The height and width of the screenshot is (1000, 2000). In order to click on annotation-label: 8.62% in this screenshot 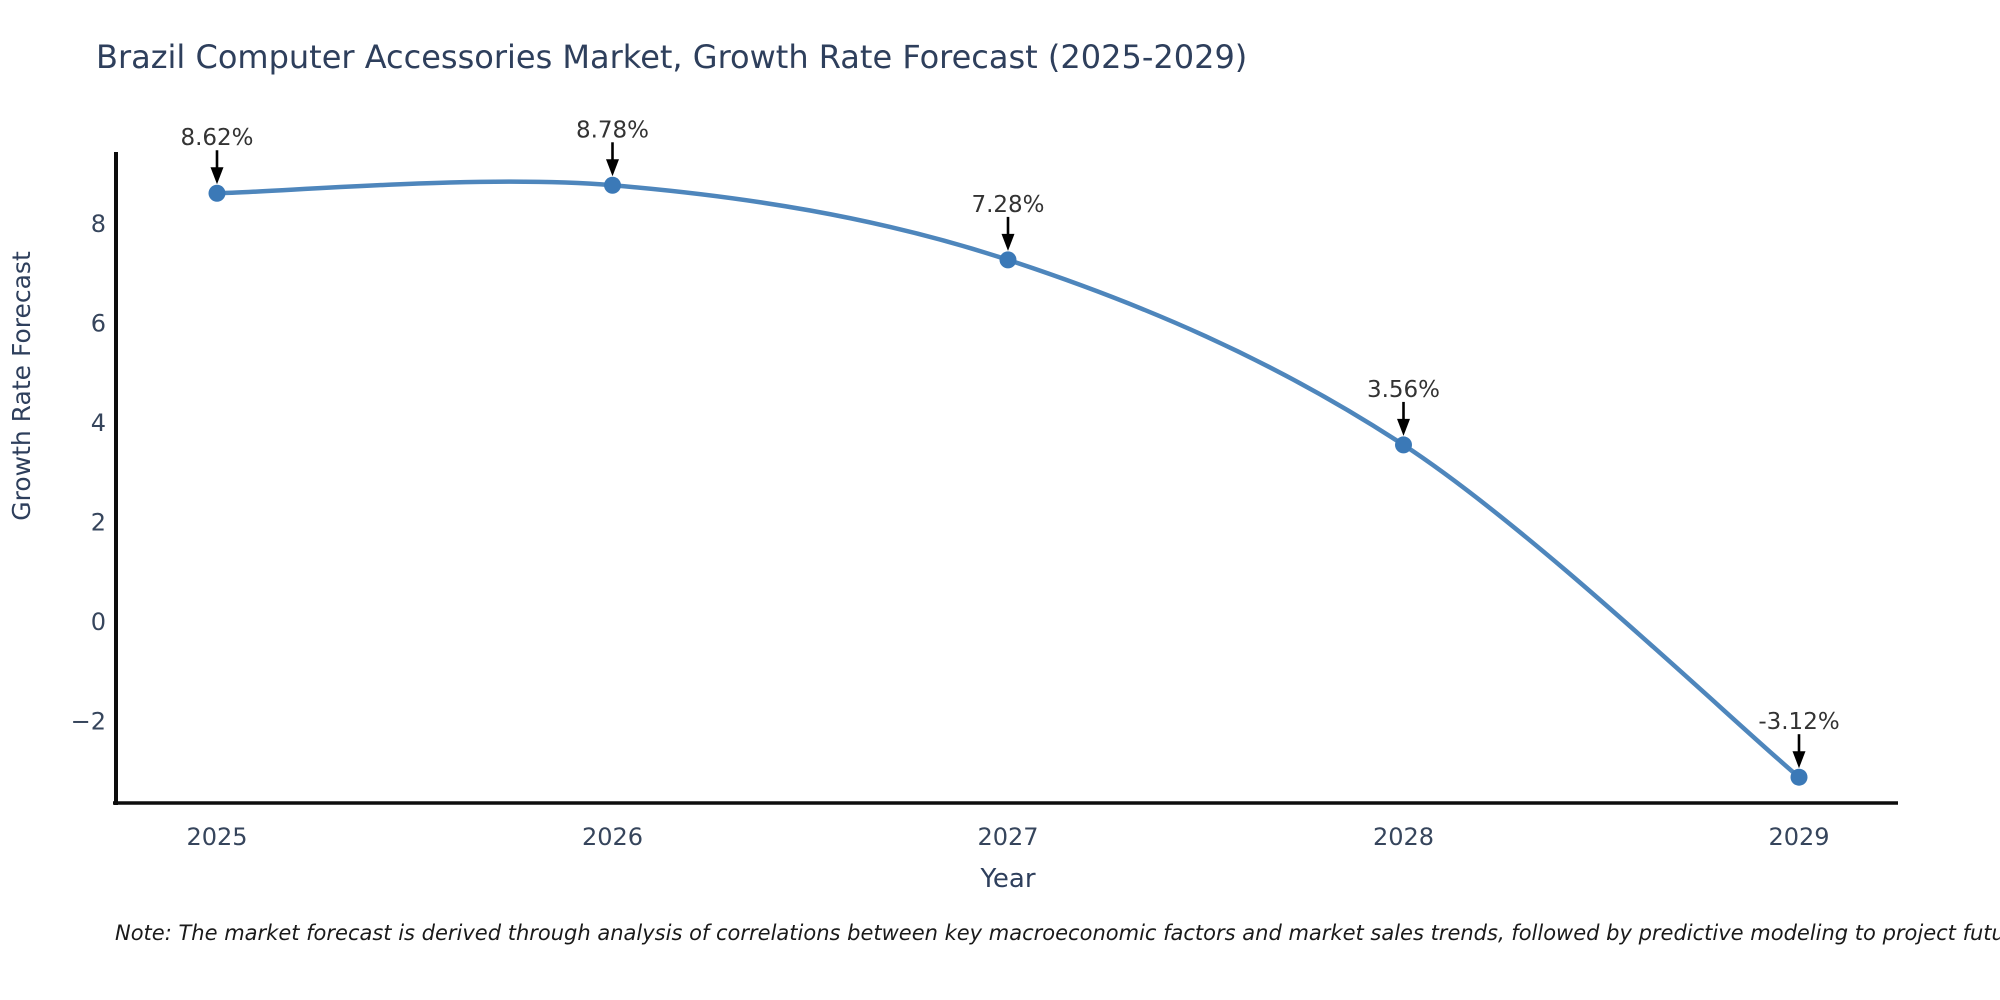, I will do `click(216, 138)`.